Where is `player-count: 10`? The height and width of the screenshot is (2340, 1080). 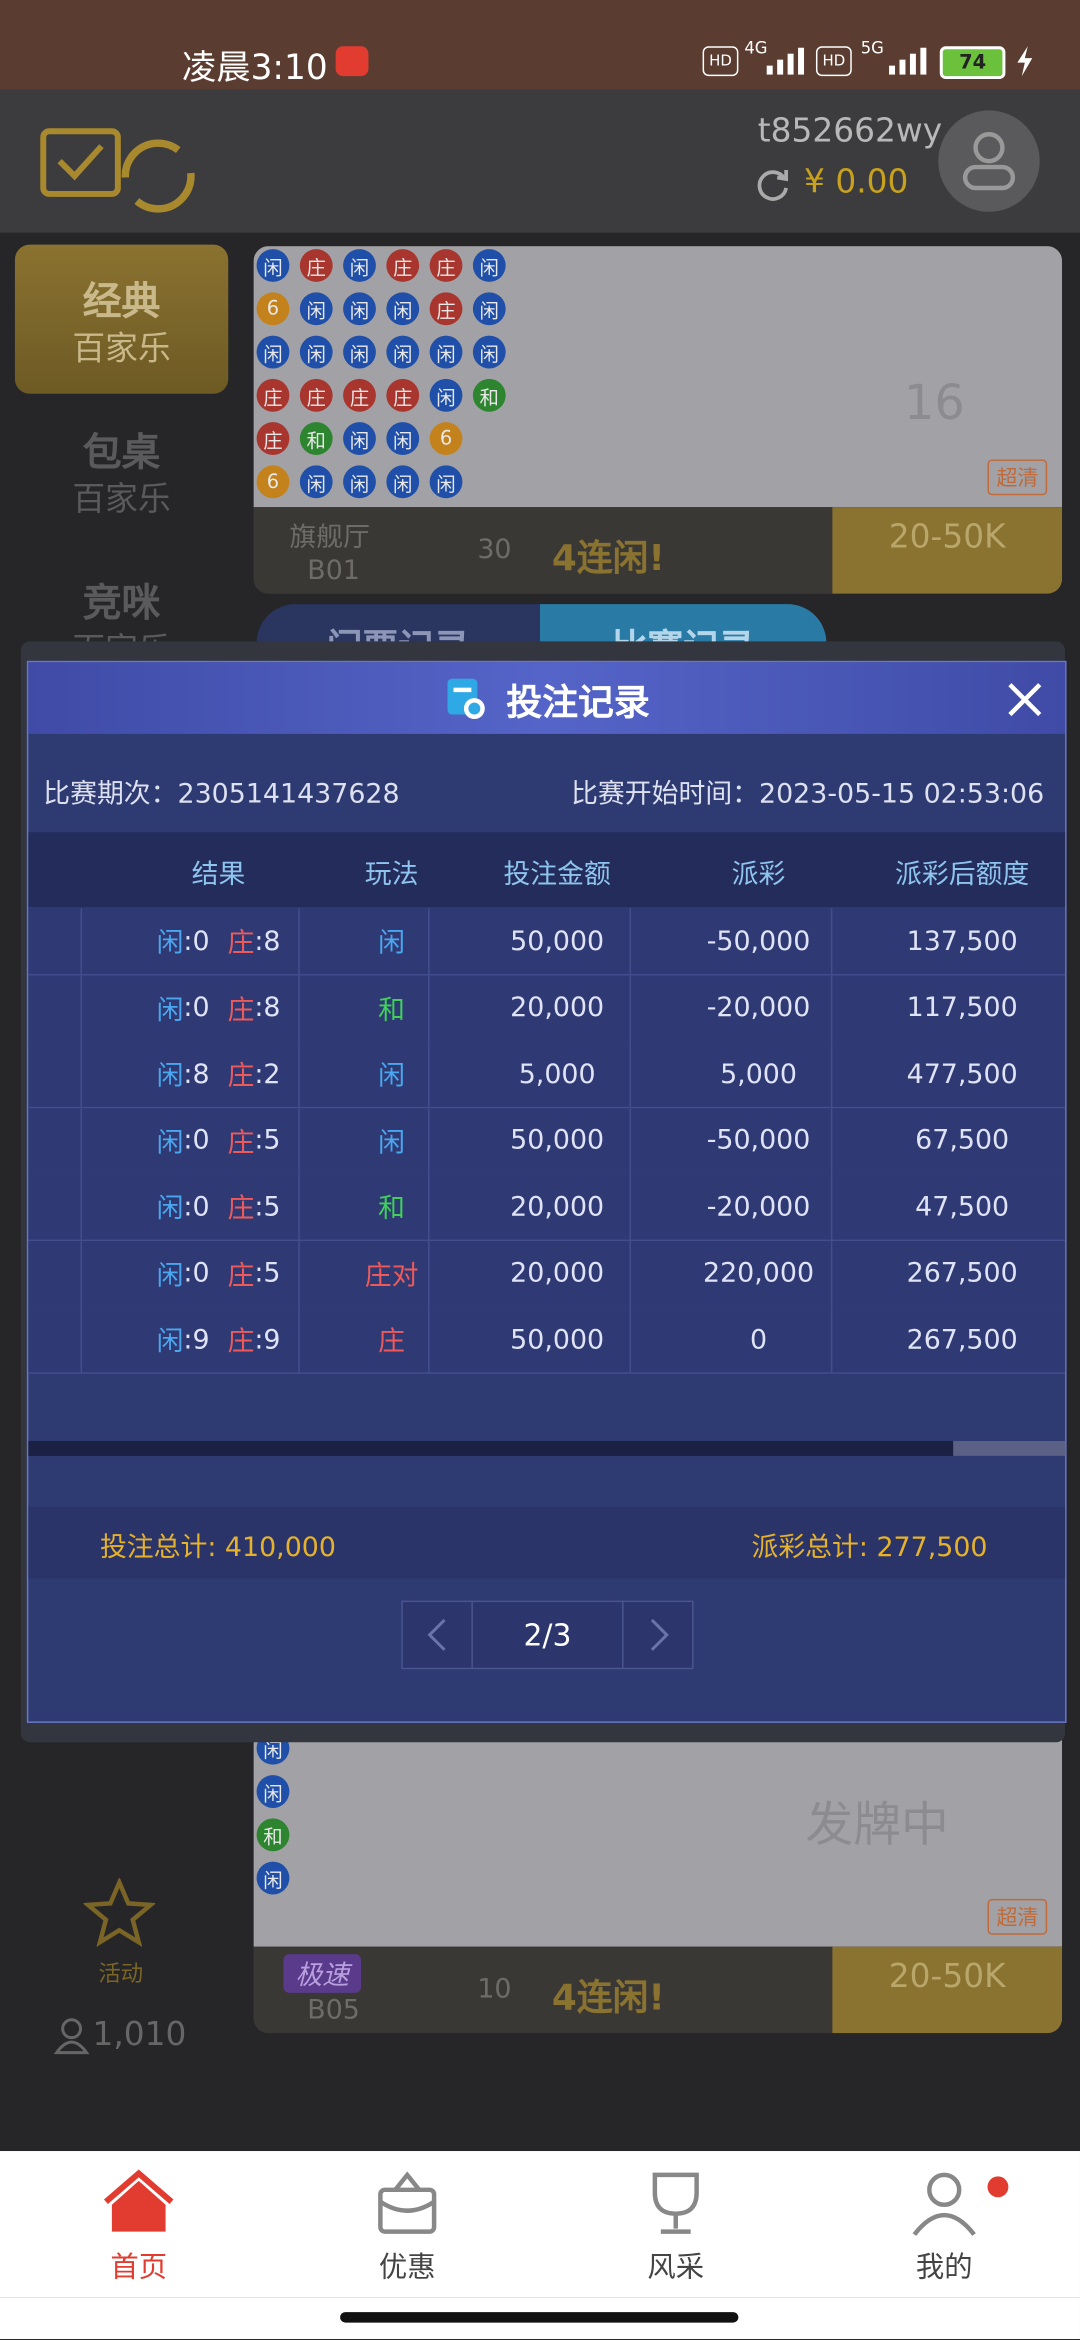
player-count: 10 is located at coordinates (494, 1989).